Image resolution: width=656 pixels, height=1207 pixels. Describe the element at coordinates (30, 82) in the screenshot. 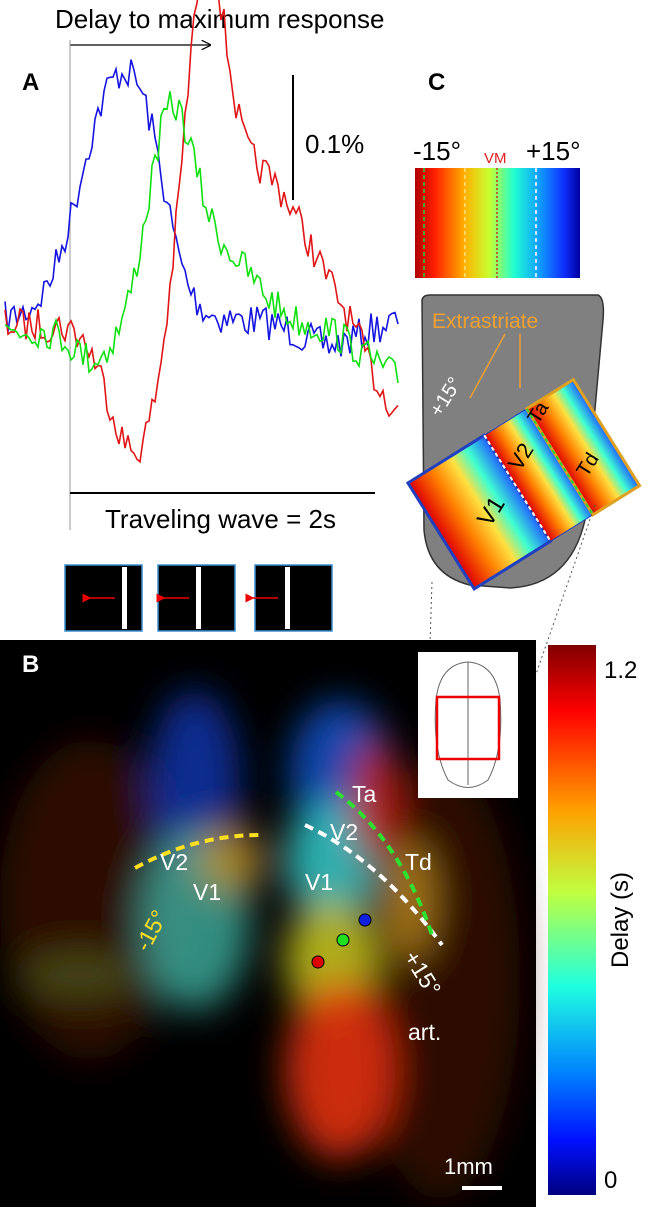

I see `panel-label: A` at that location.